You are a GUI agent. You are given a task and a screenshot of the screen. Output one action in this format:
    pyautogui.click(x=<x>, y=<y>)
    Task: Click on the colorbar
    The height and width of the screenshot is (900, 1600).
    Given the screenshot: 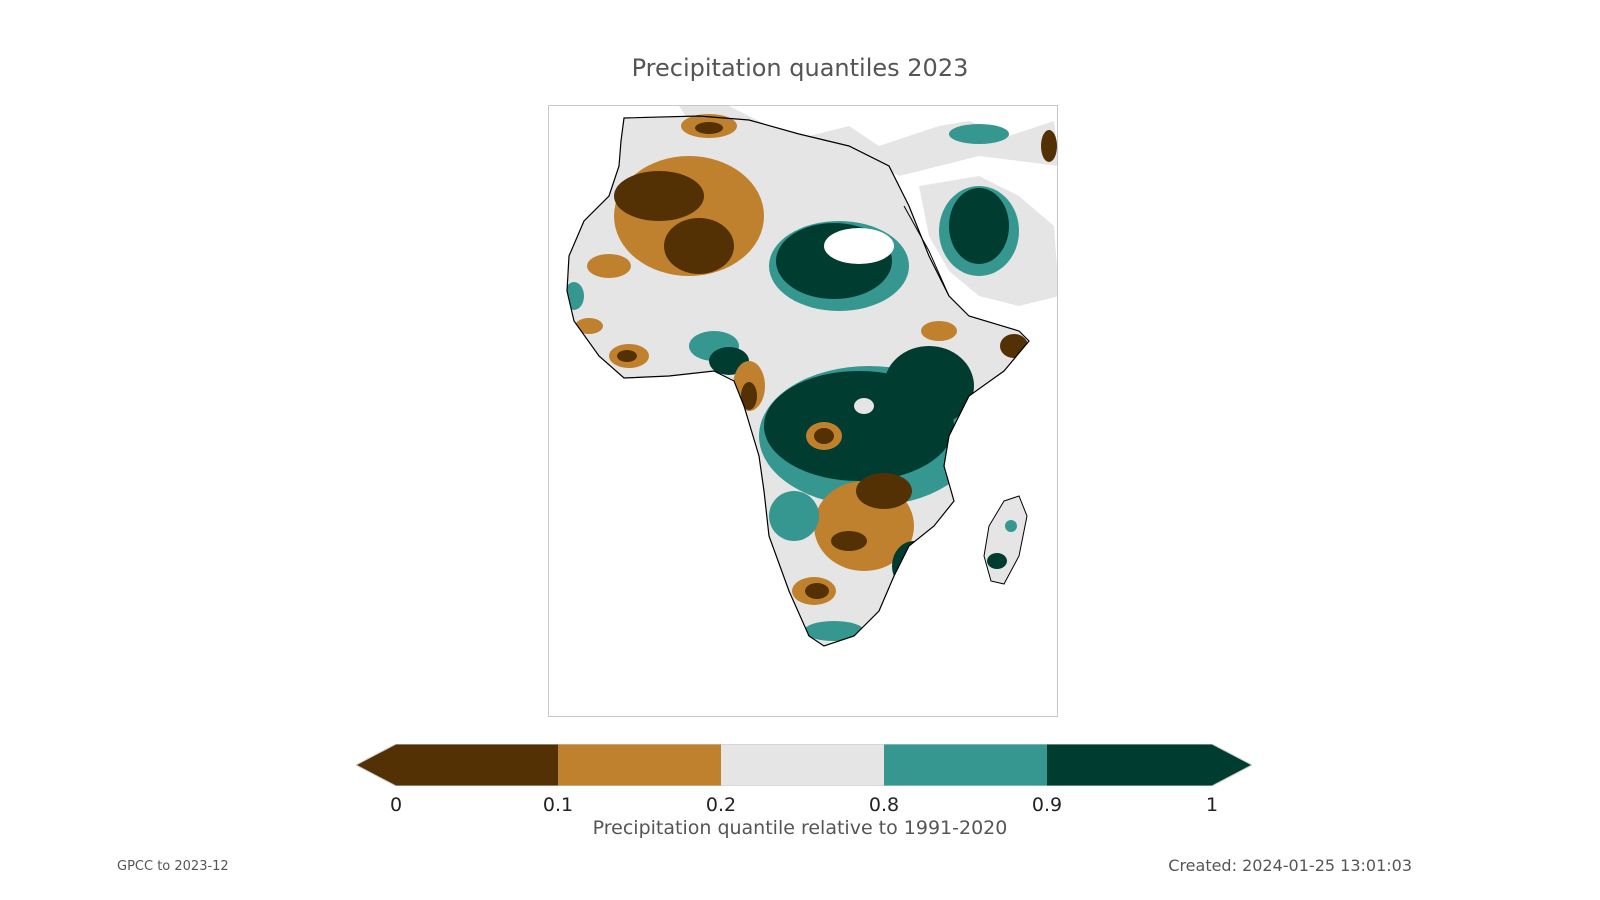 What is the action you would take?
    pyautogui.click(x=804, y=765)
    